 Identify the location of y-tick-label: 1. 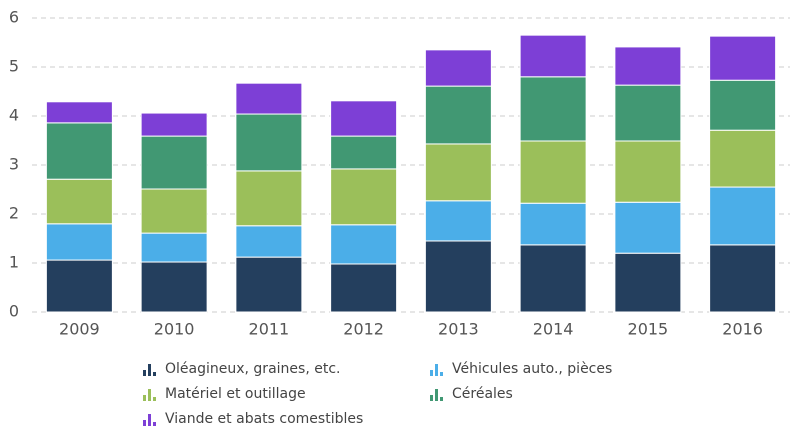
(14, 262).